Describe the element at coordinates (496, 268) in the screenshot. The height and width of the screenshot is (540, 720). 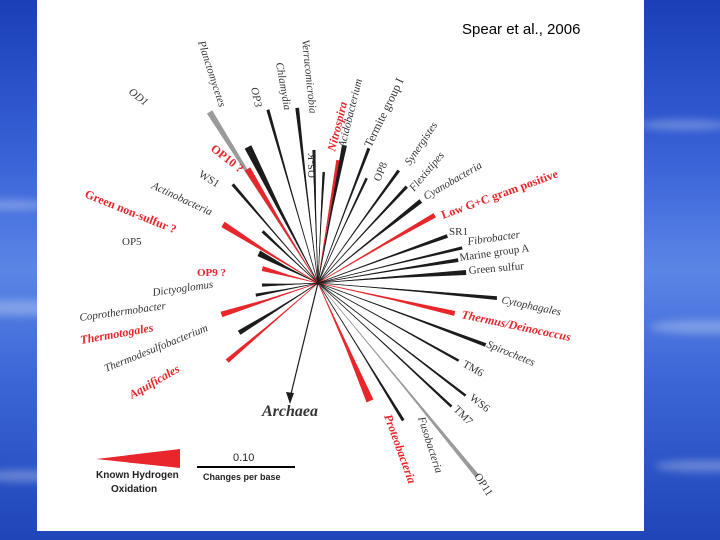
I see `taxon-label-17: Green sulfur` at that location.